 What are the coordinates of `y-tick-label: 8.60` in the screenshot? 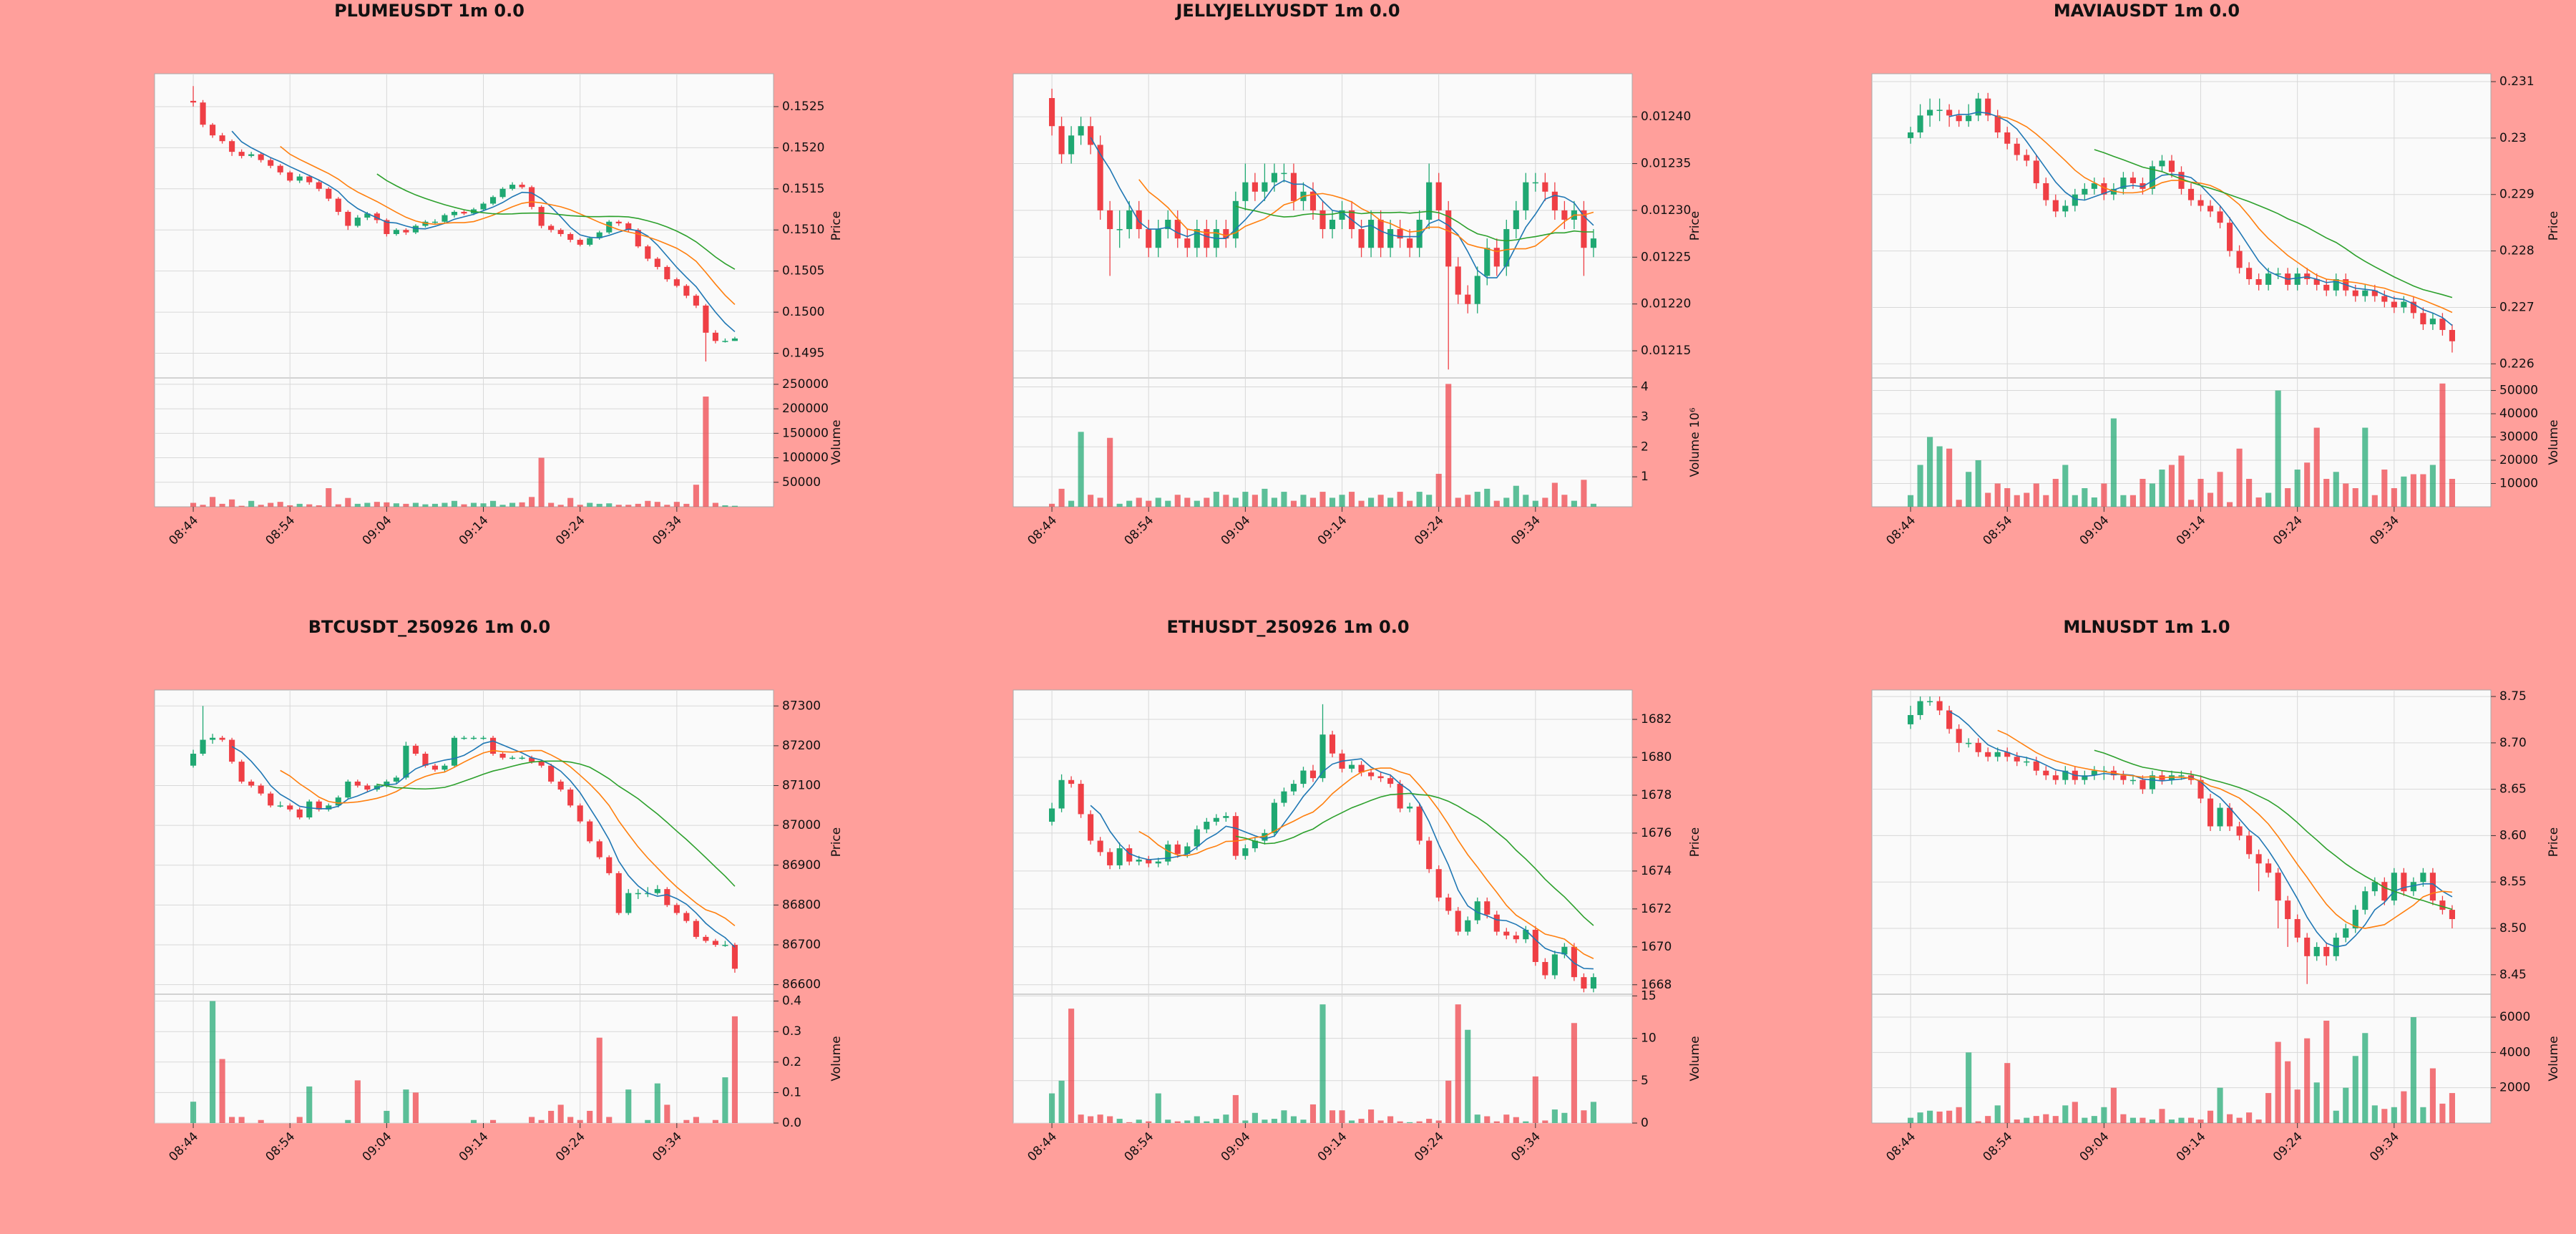 It's located at (2513, 835).